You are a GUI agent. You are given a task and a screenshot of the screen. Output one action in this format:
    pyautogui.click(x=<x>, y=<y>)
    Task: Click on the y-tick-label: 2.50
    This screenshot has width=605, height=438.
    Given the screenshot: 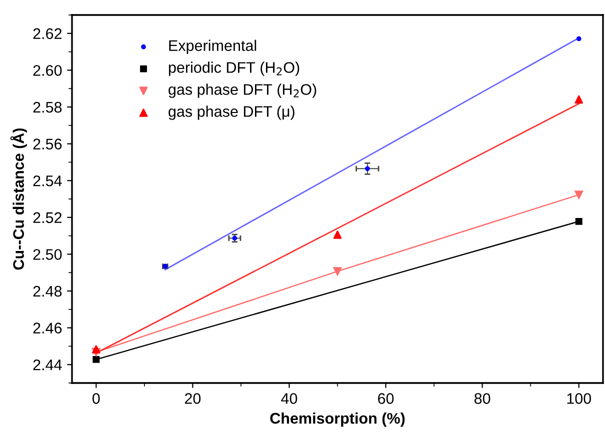 What is the action you would take?
    pyautogui.click(x=47, y=254)
    